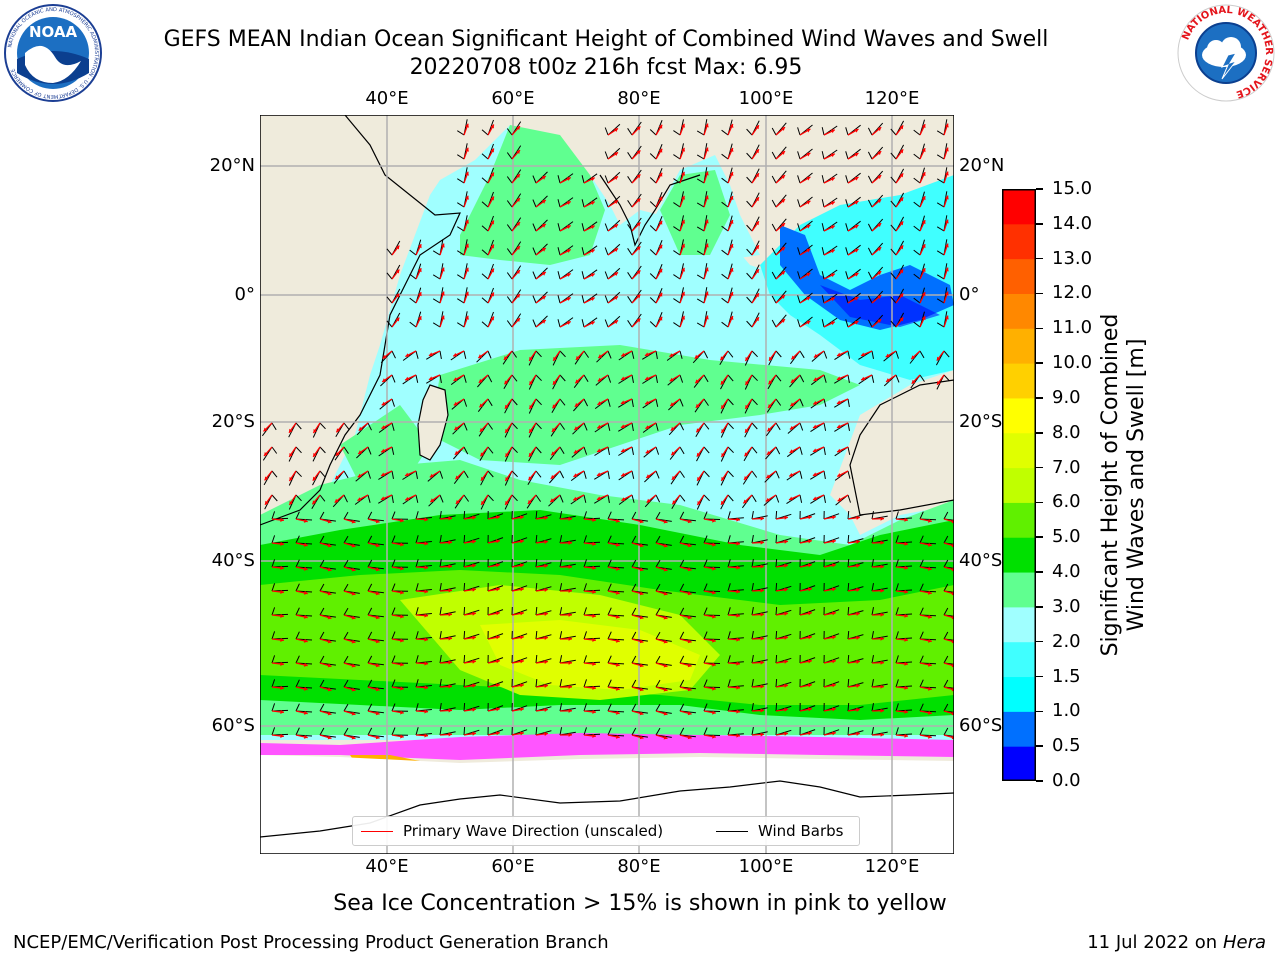  Describe the element at coordinates (1066, 641) in the screenshot. I see `colorbar-tick-label: 2.0` at that location.